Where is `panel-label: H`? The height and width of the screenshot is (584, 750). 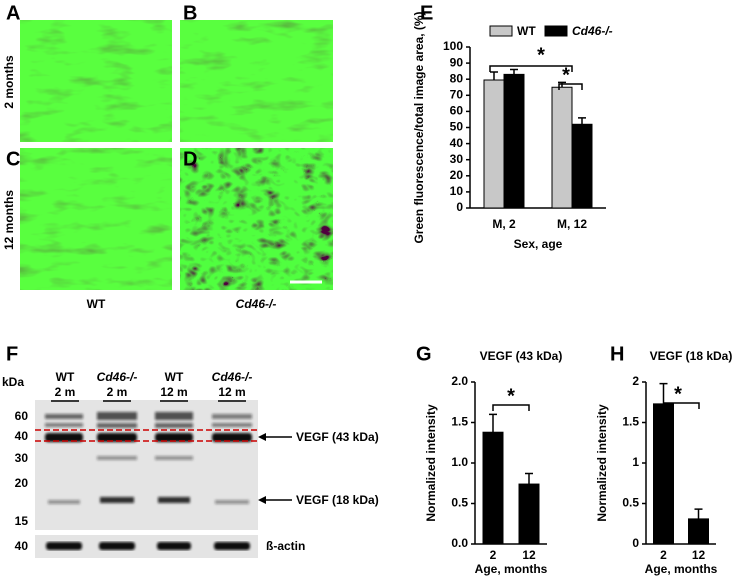 panel-label: H is located at coordinates (617, 354).